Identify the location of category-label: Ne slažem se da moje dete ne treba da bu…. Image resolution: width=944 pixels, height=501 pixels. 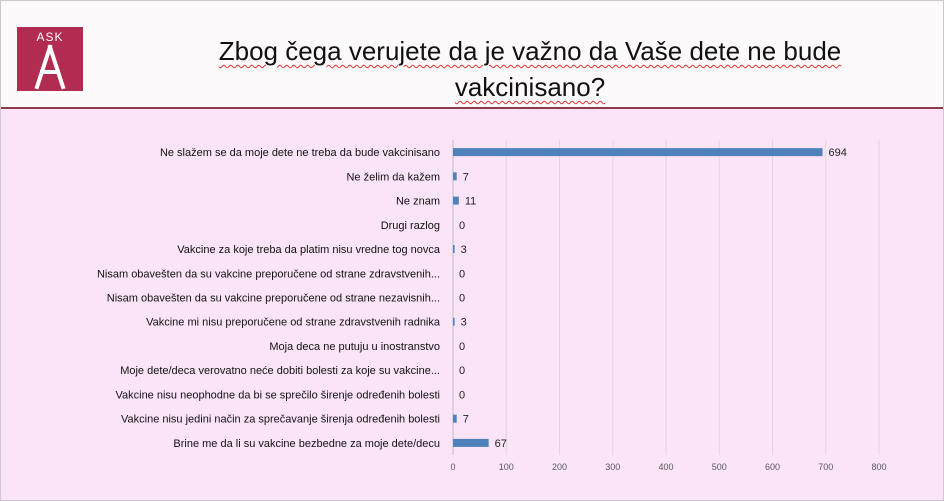
(300, 153).